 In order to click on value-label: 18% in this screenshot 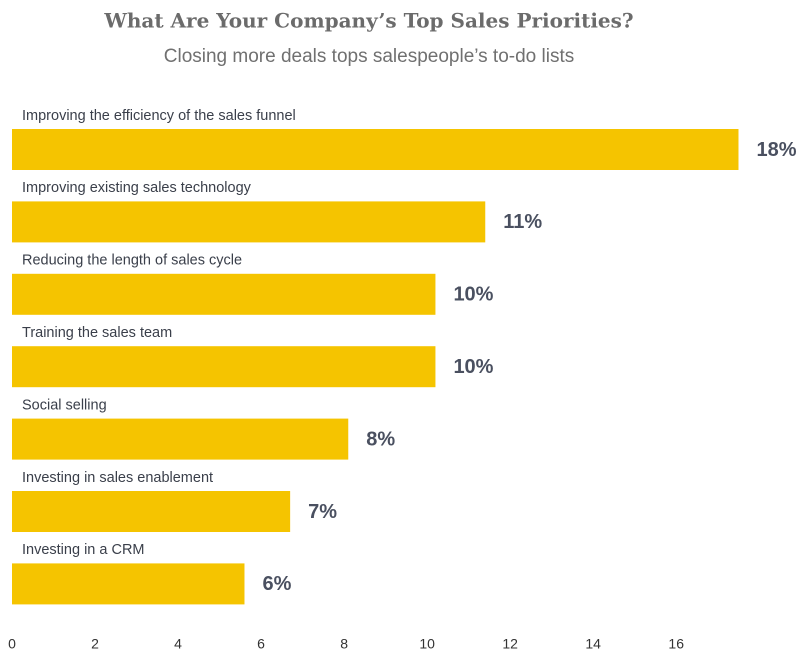, I will do `click(776, 150)`.